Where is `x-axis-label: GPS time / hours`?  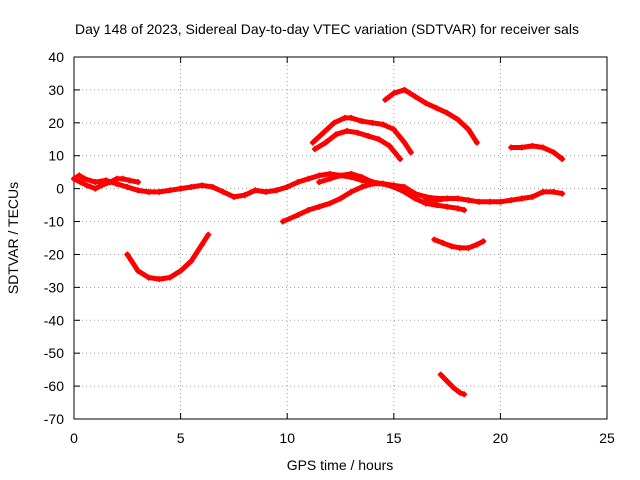 x-axis-label: GPS time / hours is located at coordinates (340, 465).